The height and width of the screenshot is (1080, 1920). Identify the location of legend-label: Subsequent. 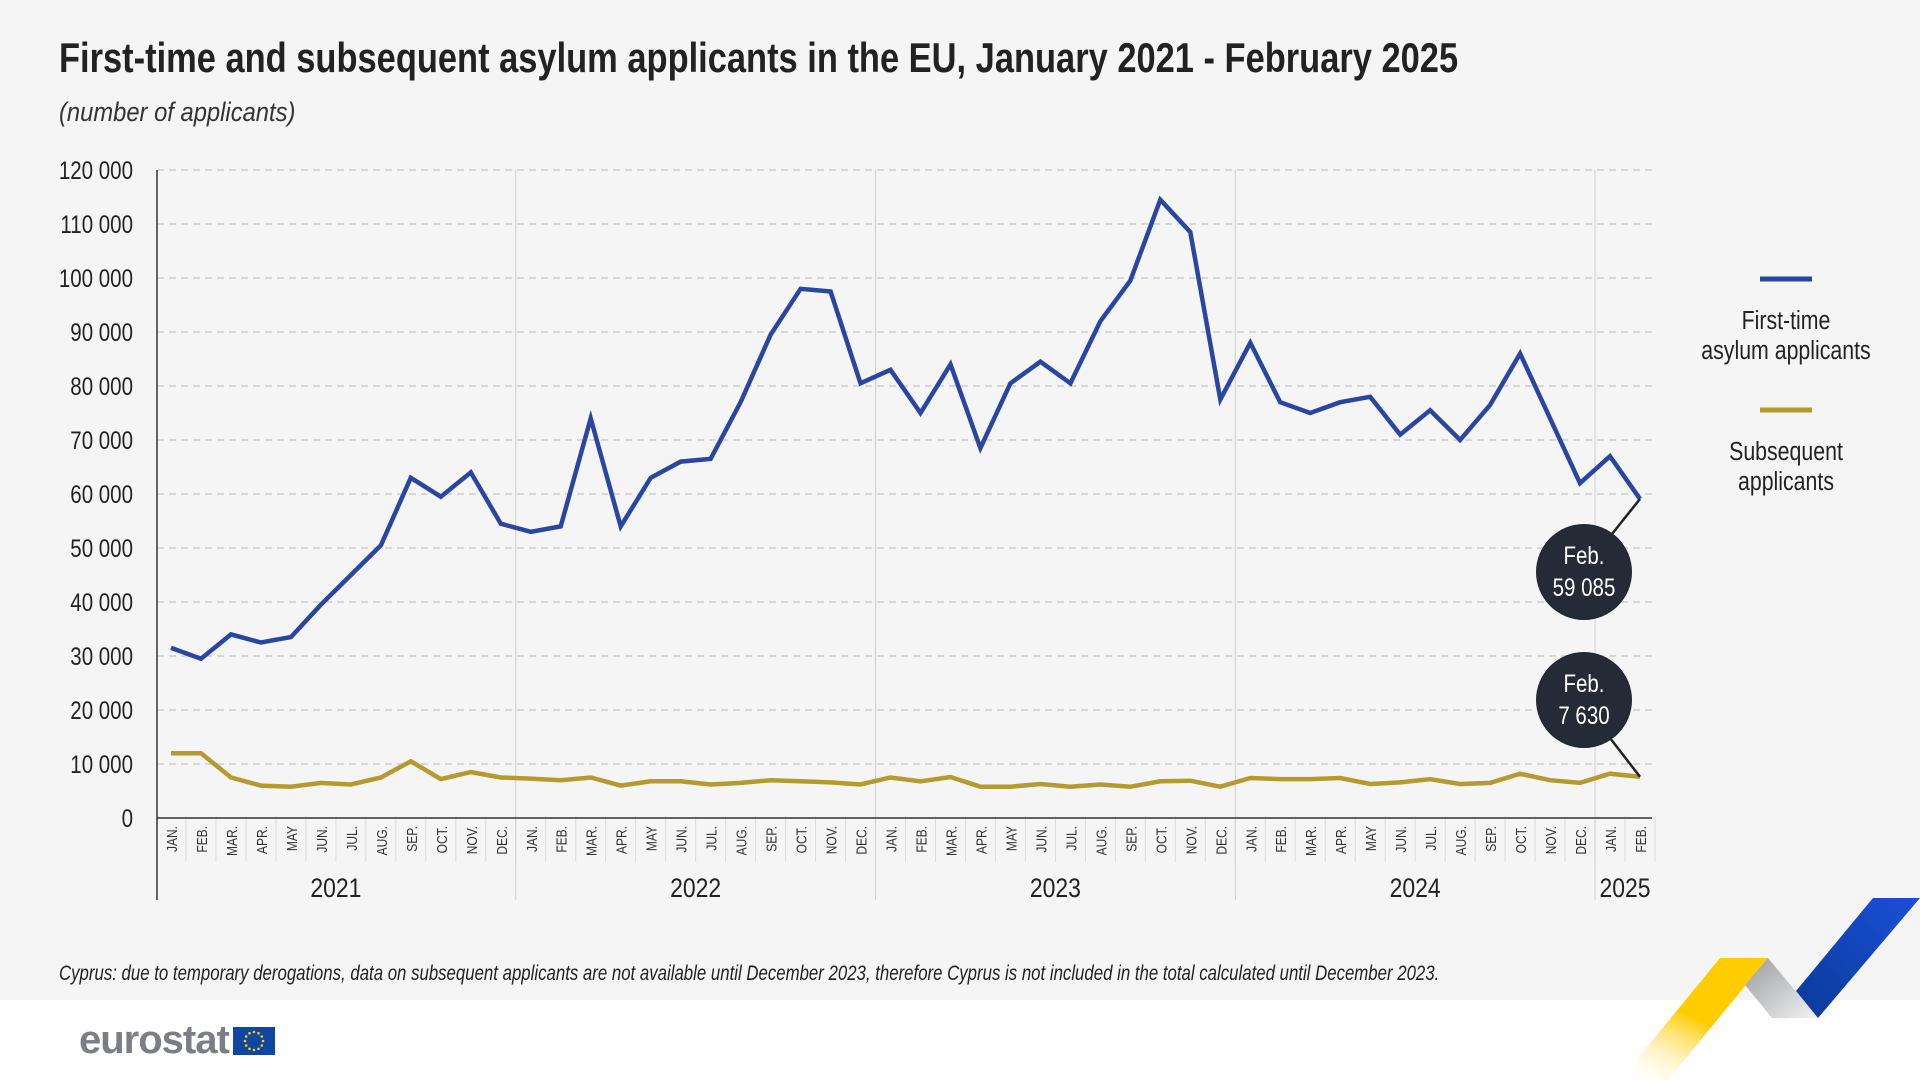
(1786, 452).